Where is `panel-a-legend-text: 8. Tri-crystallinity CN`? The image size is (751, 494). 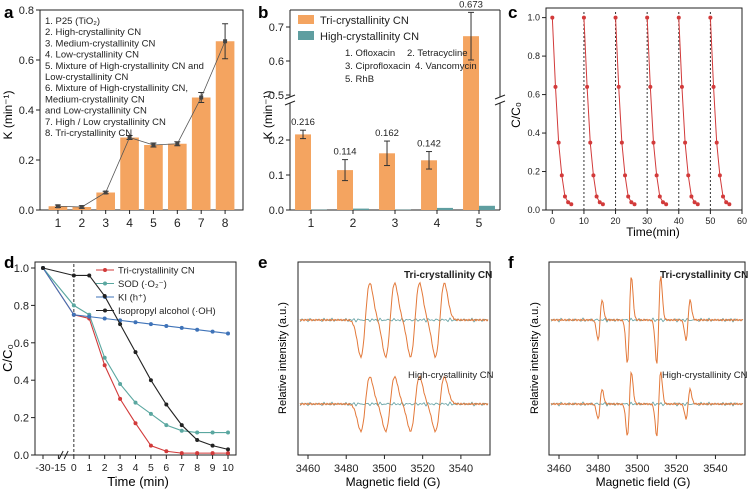
panel-a-legend-text: 8. Tri-crystallinity CN is located at coordinates (88, 133).